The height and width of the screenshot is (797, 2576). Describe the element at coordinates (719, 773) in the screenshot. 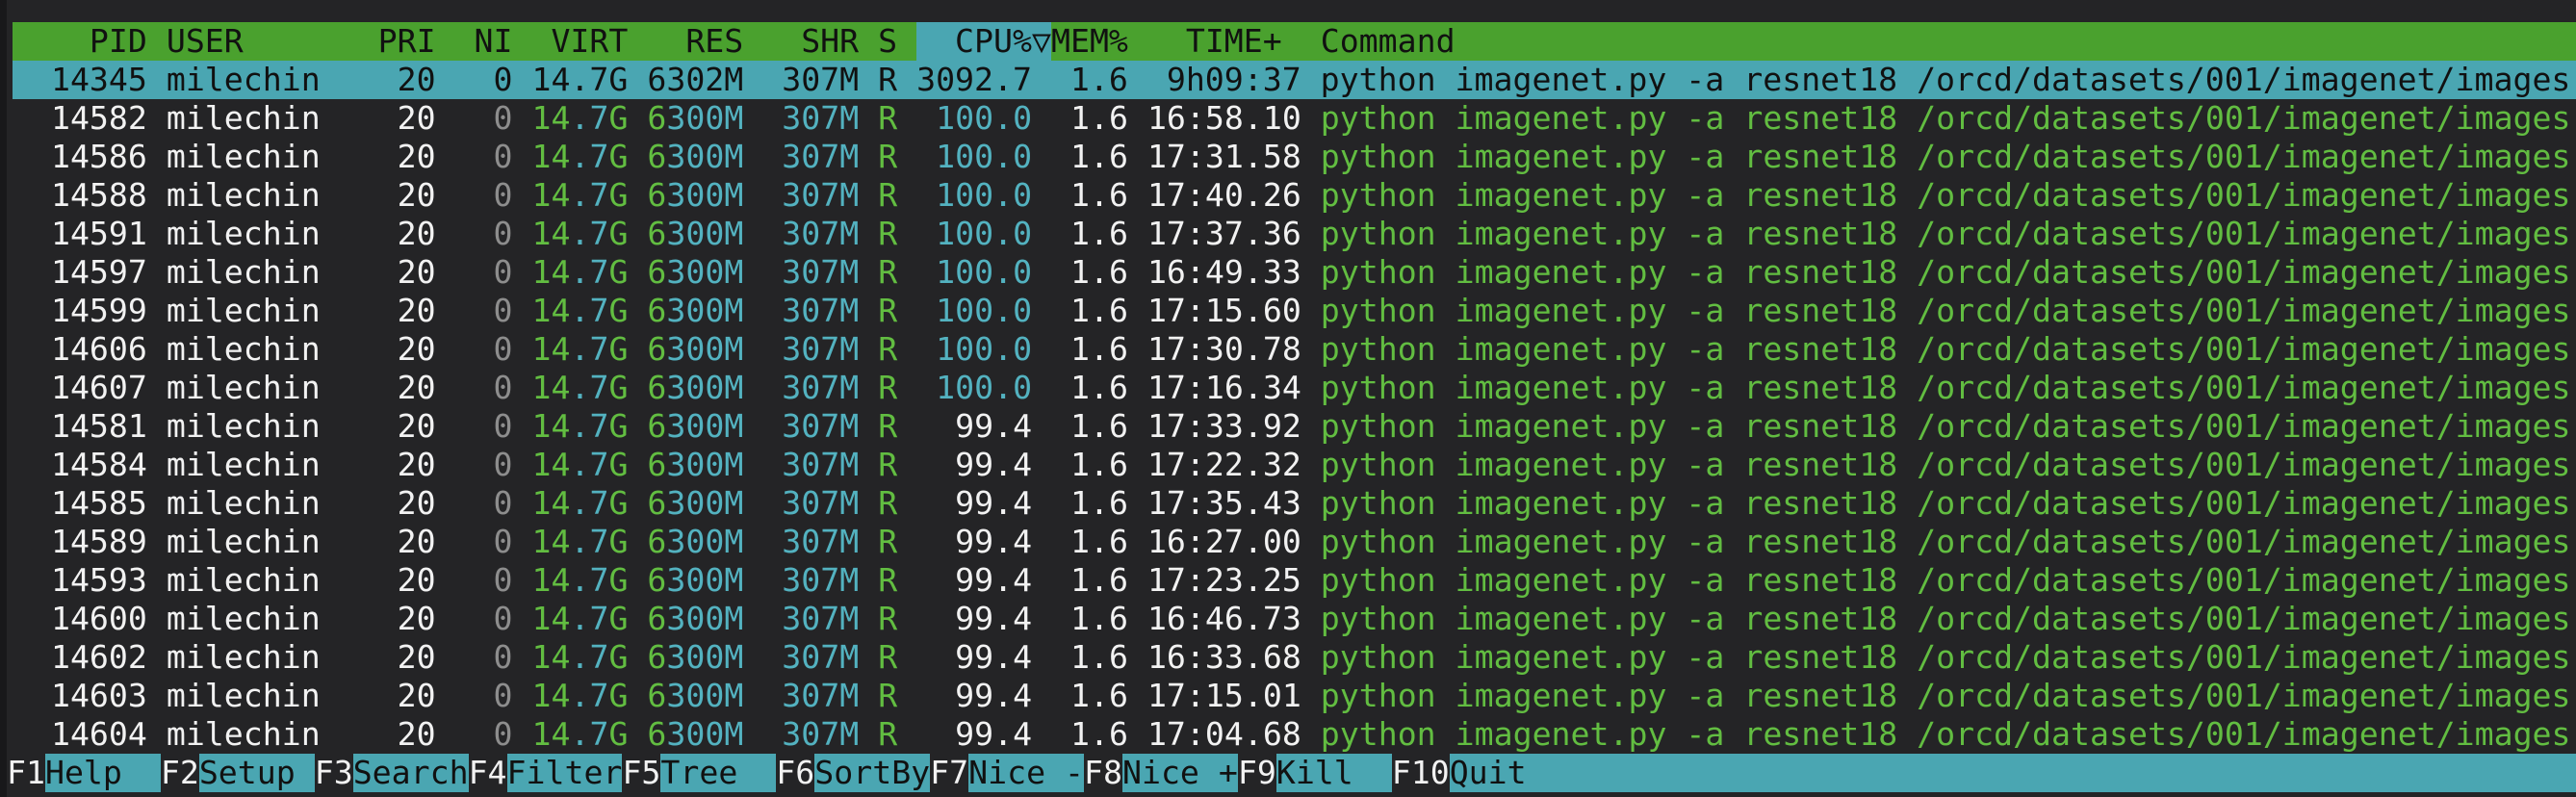

I see `fkey-action-tree: Tree` at that location.